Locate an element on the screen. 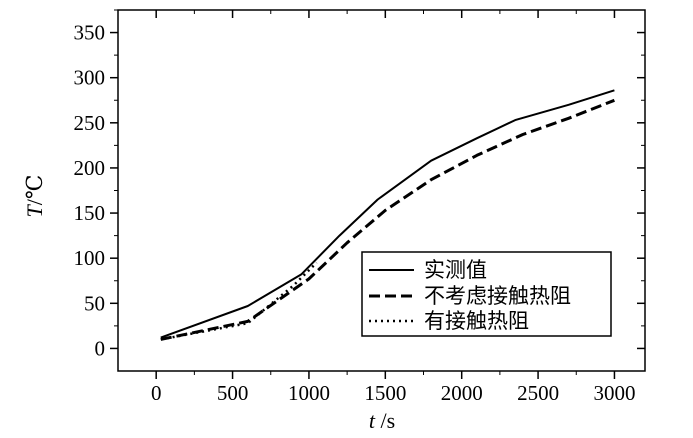  legend-label-no-contact-resistance: 不考虑接触热阻 is located at coordinates (497, 296).